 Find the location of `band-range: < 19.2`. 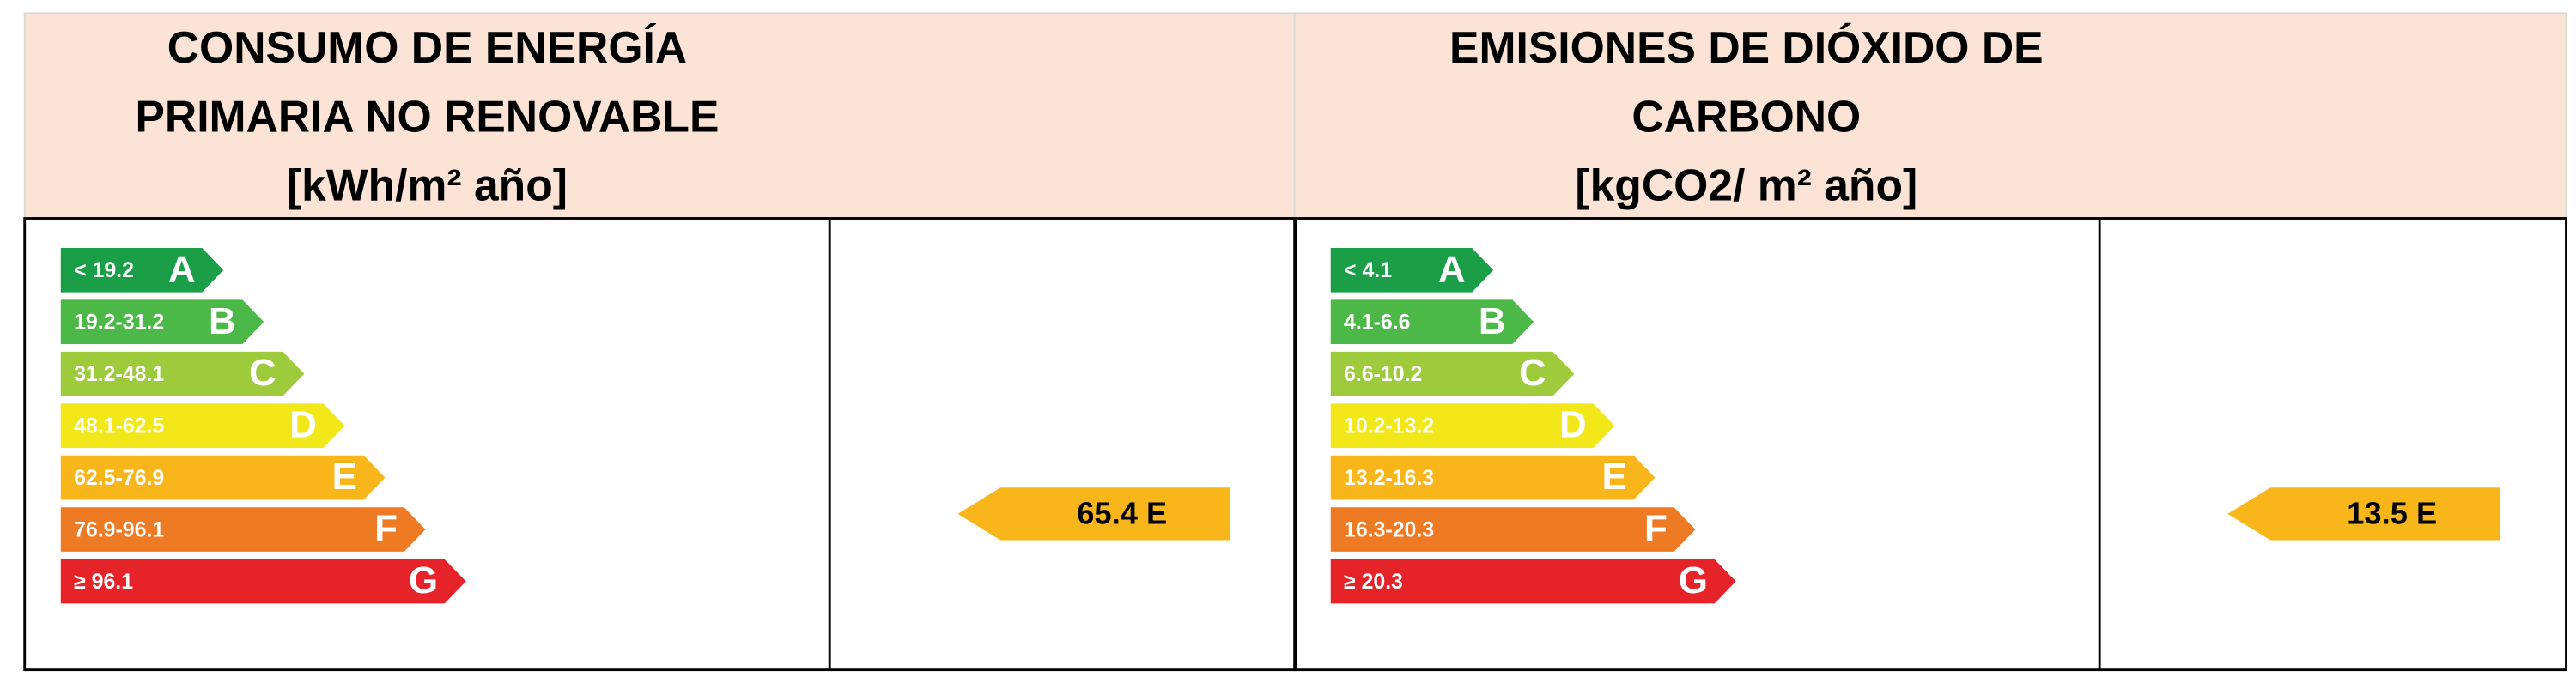

band-range: < 19.2 is located at coordinates (104, 270).